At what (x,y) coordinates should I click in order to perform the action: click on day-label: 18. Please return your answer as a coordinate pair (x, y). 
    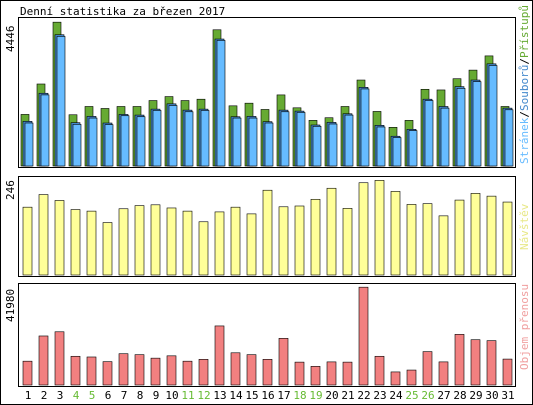
    Looking at the image, I should click on (299, 395).